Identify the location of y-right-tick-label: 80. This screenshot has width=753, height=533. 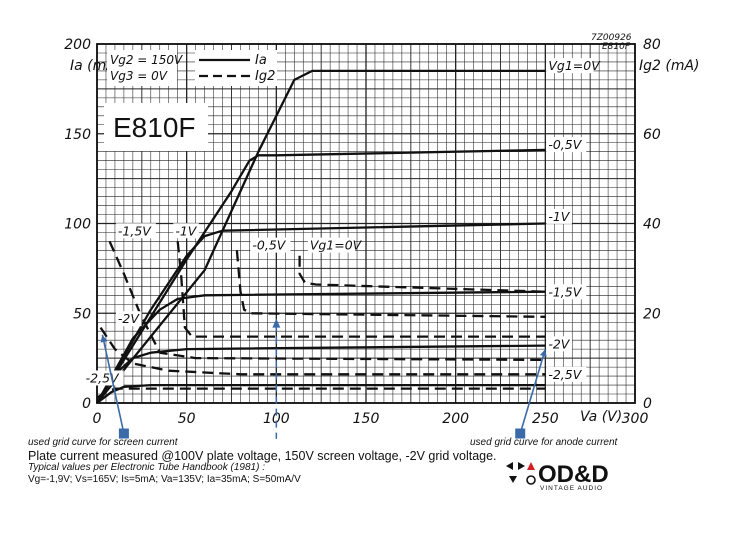
(652, 45).